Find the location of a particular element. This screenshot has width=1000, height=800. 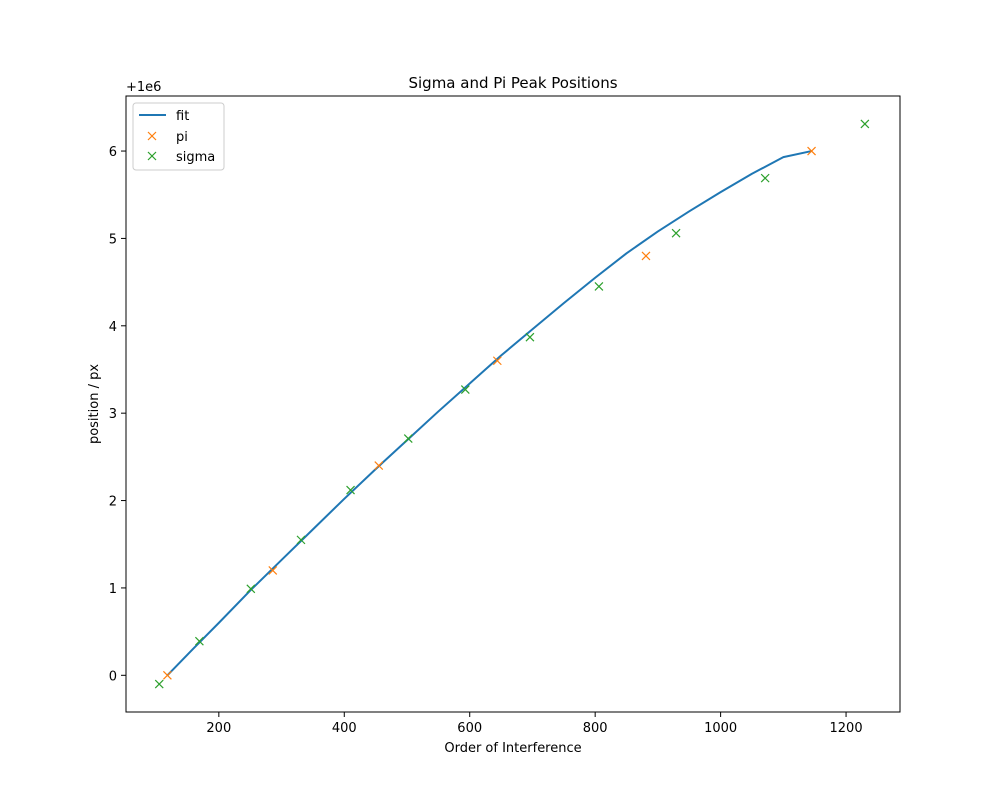

legend-sigma-marker-stroke-b is located at coordinates (152, 156).